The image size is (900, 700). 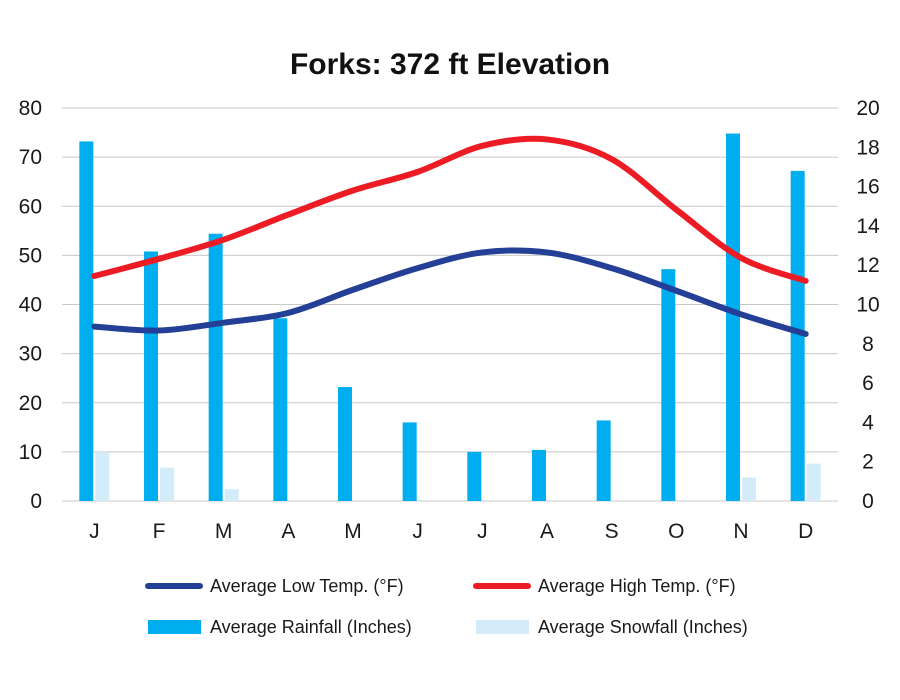 I want to click on y-right-tick-label: 20, so click(x=867, y=108).